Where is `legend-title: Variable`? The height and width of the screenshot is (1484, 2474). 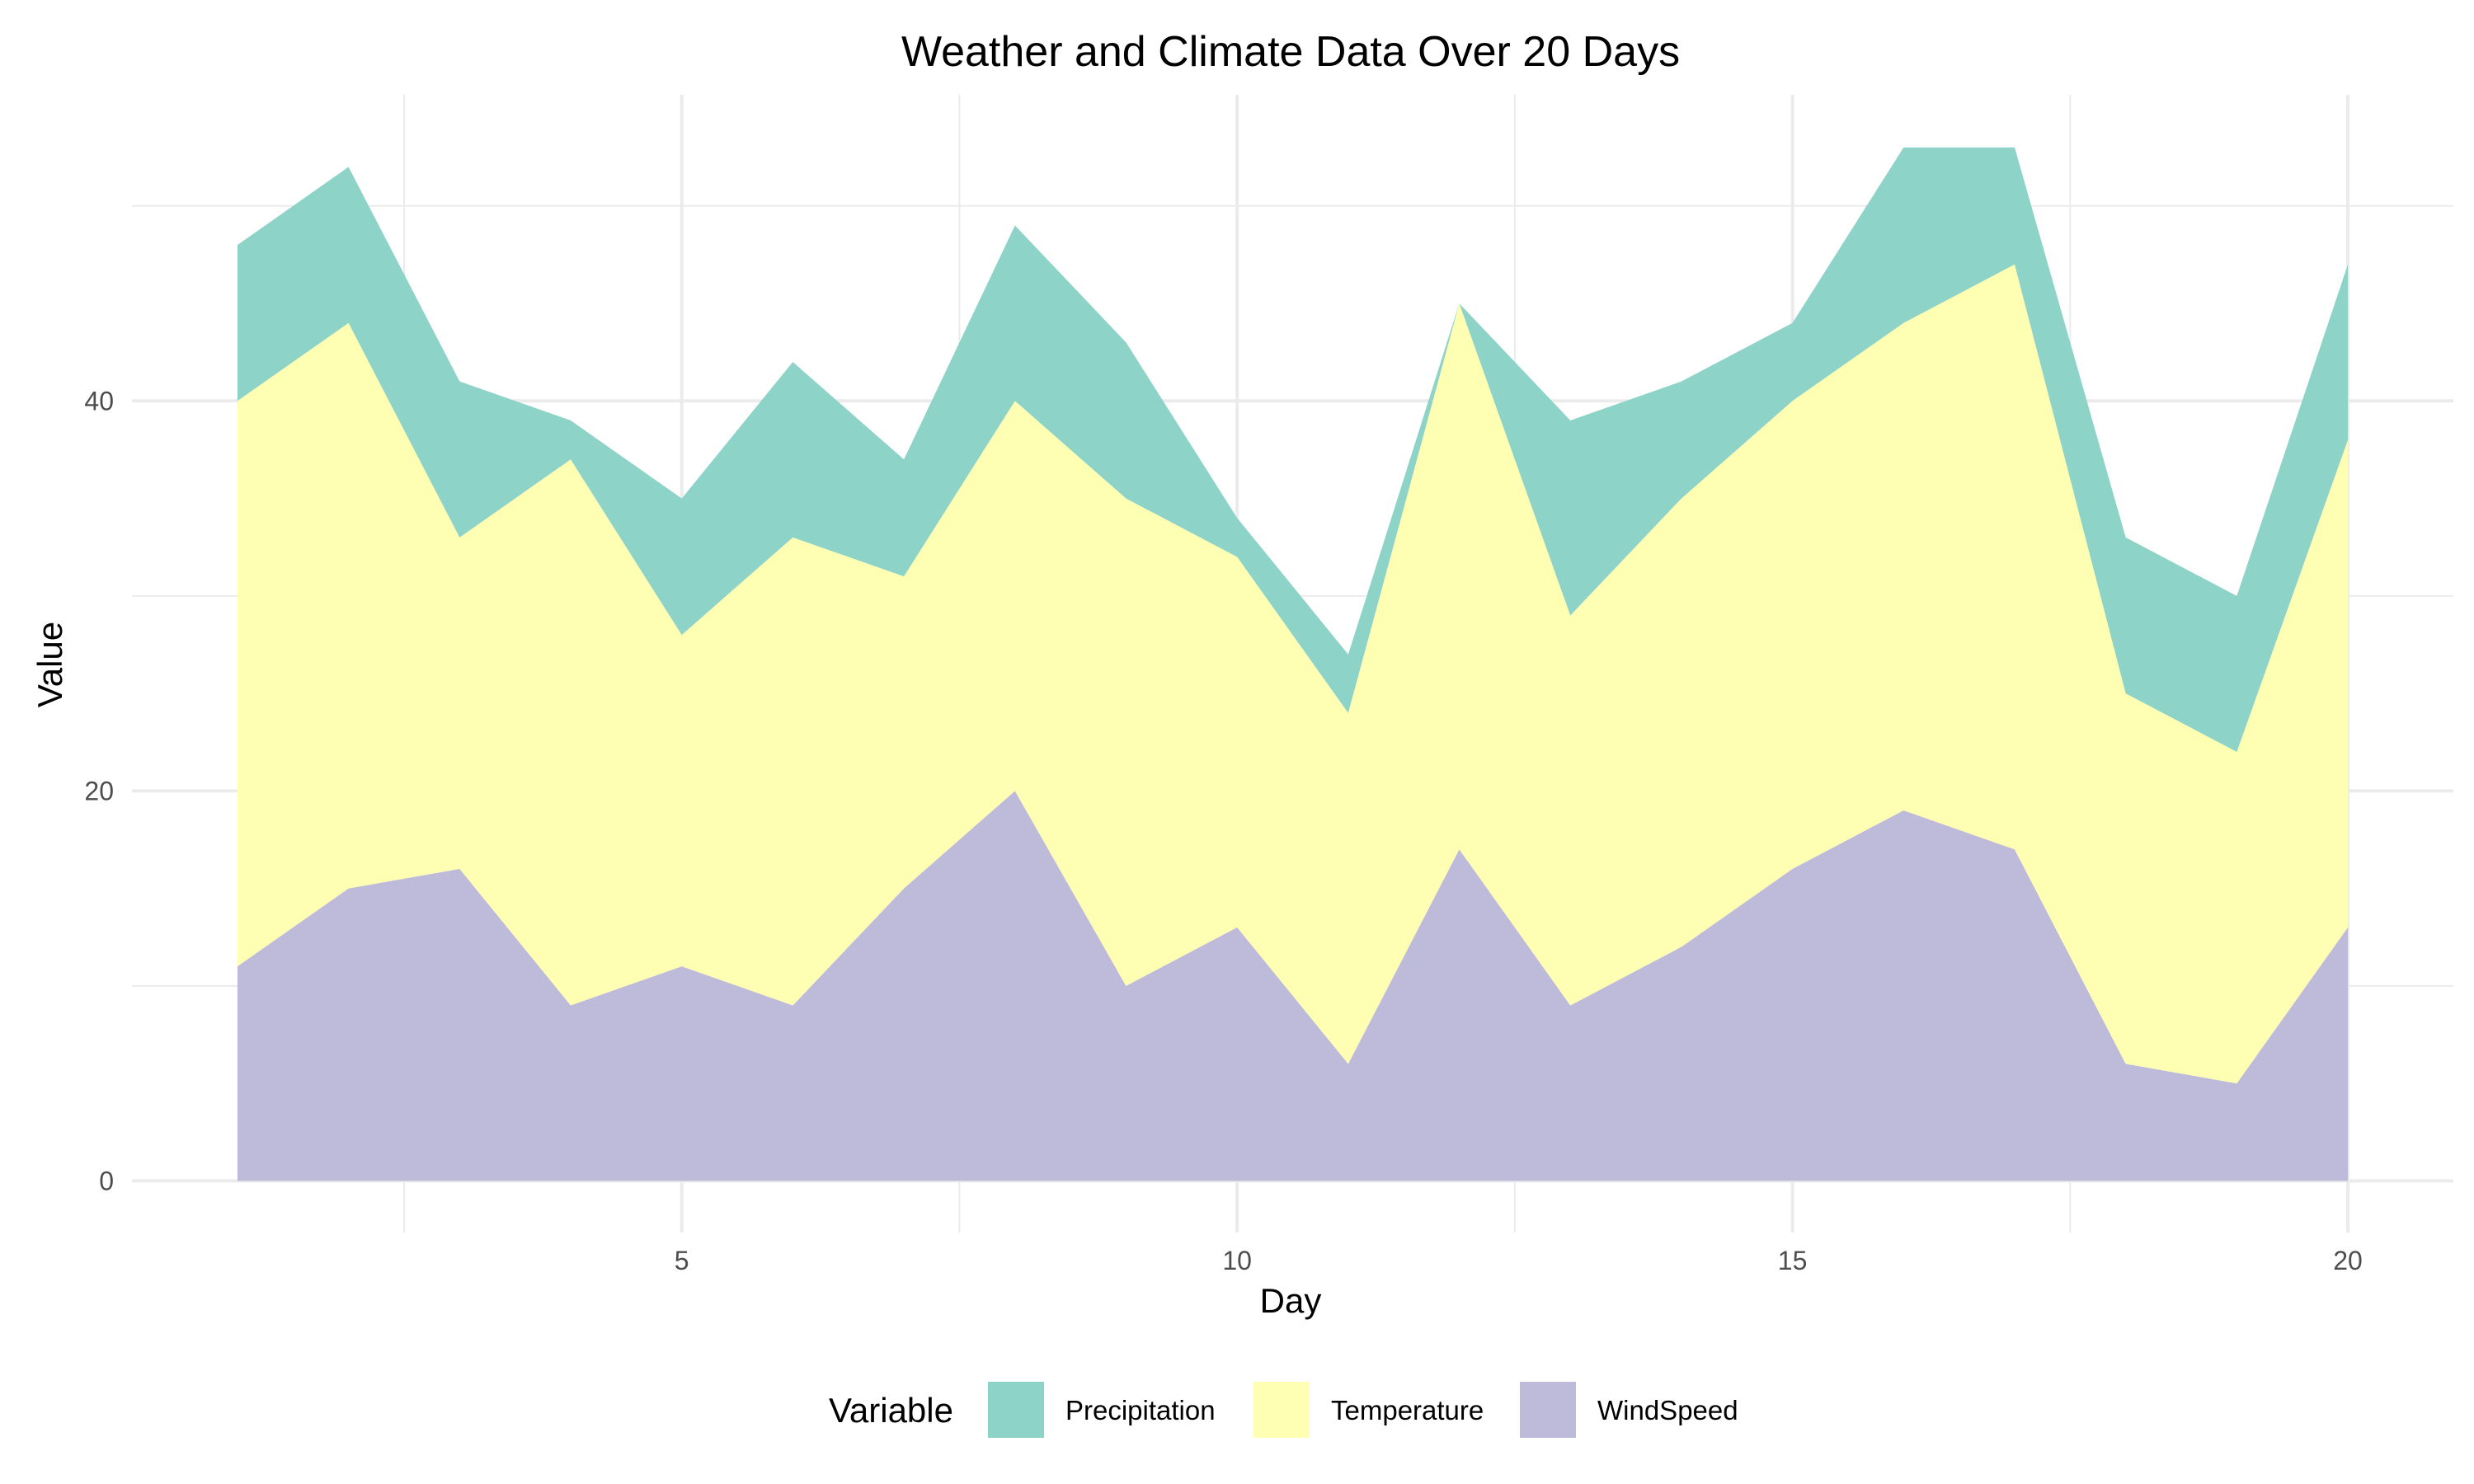
legend-title: Variable is located at coordinates (891, 1410).